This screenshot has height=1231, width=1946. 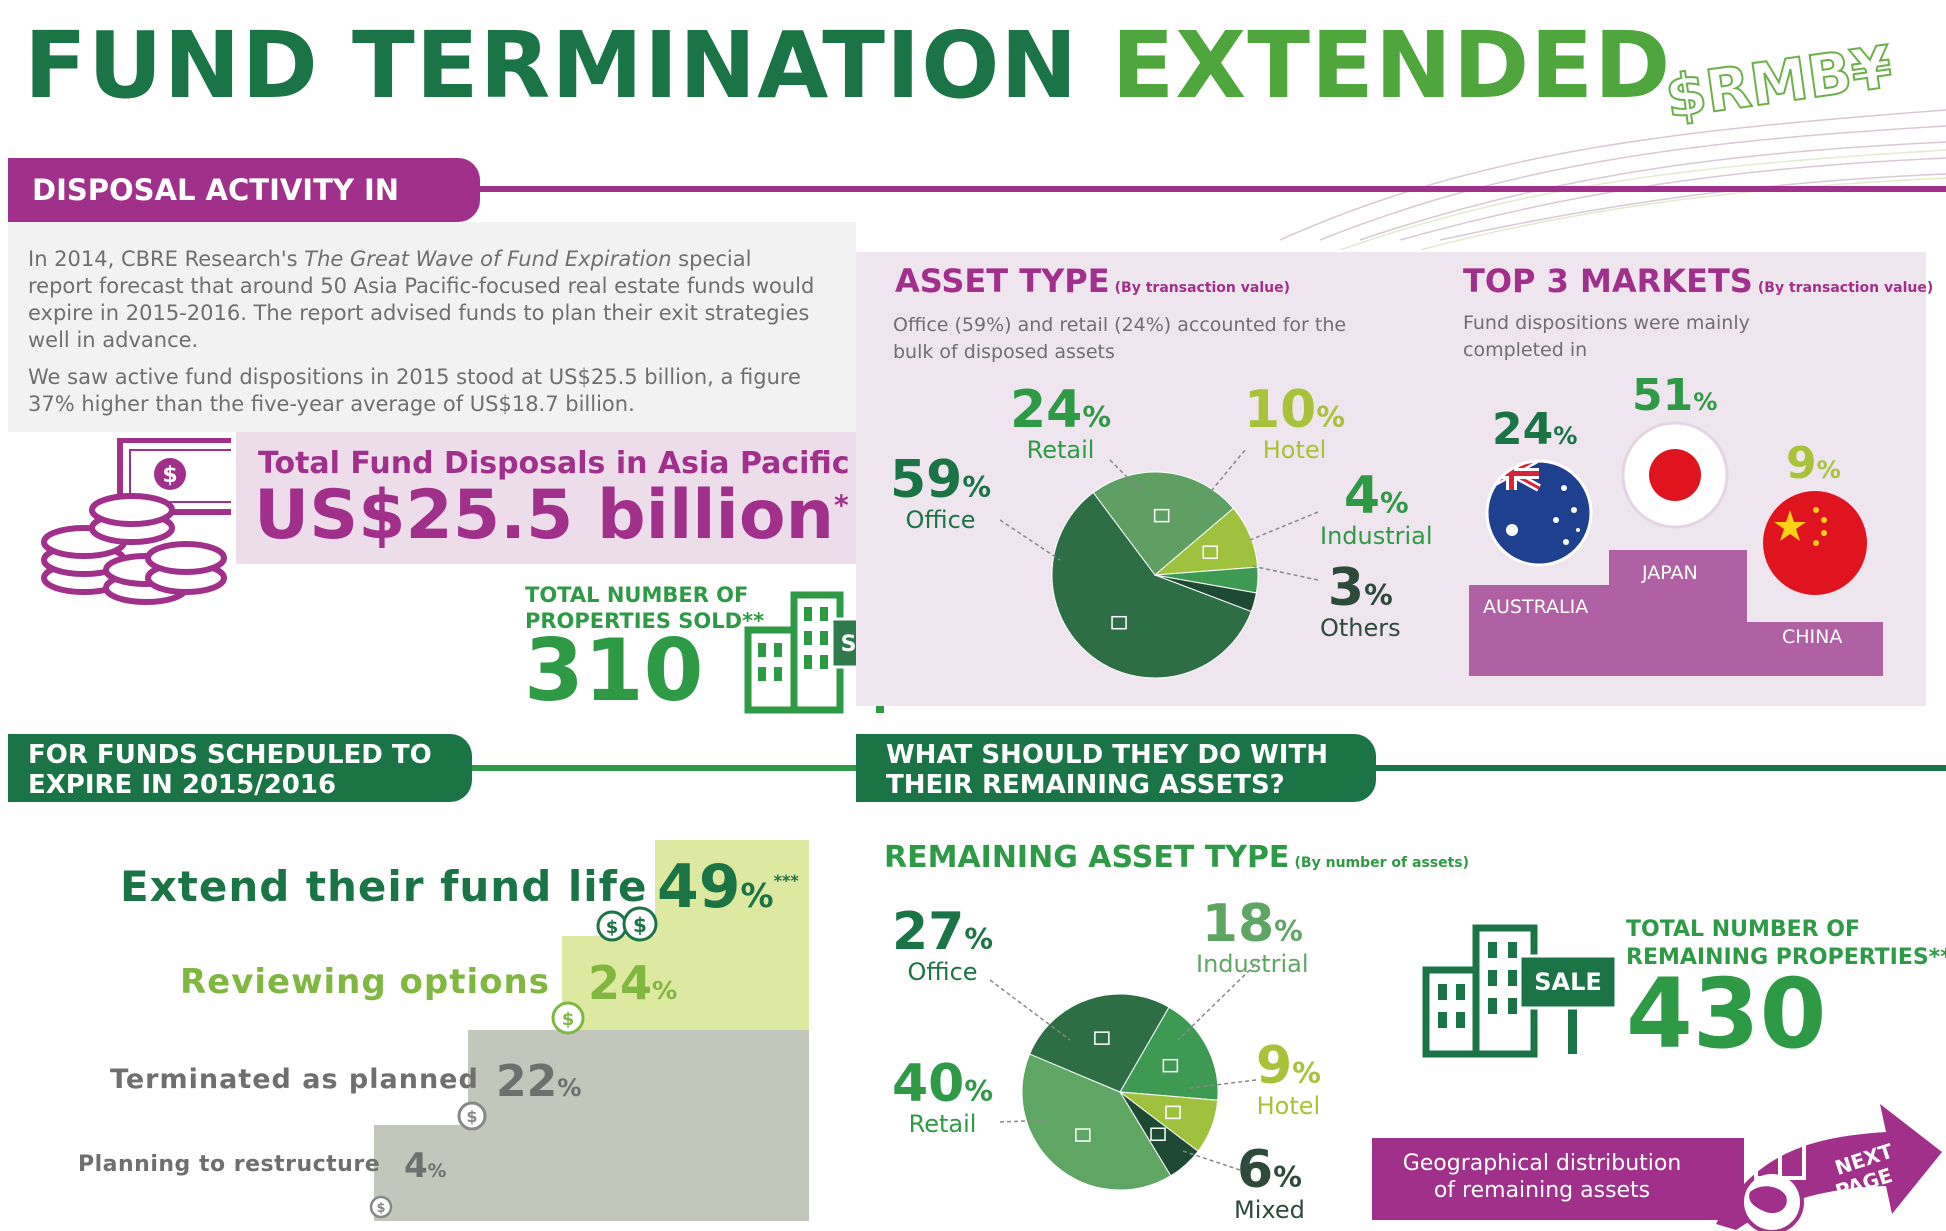 I want to click on properties-sold-value: 310, so click(x=614, y=671).